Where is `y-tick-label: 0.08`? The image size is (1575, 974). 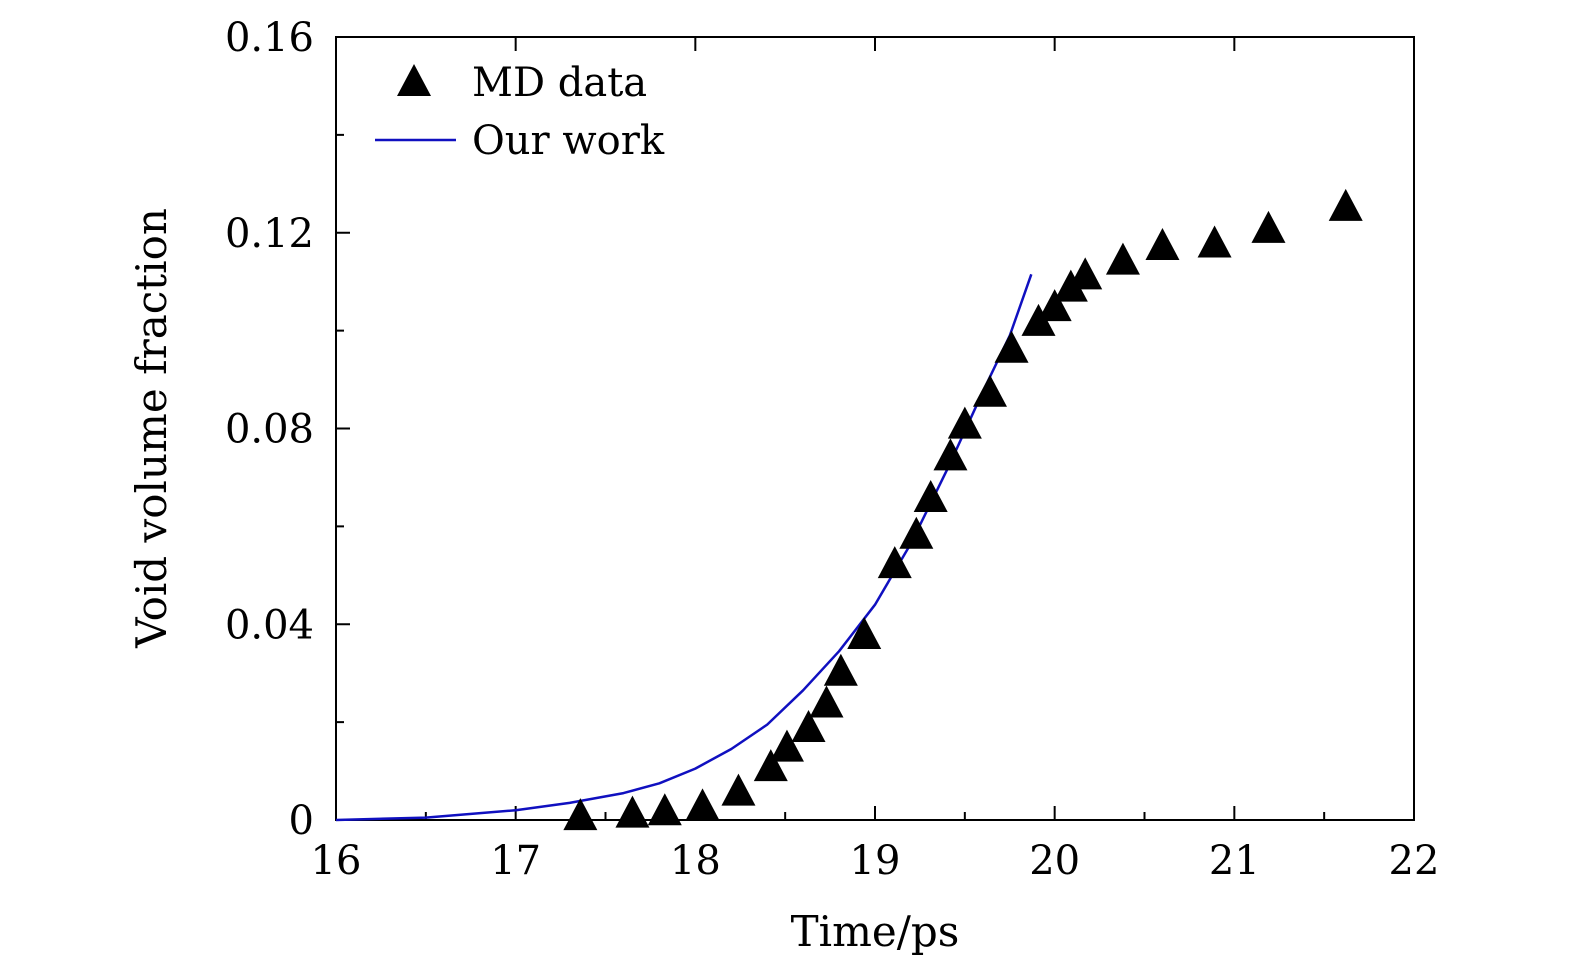
y-tick-label: 0.08 is located at coordinates (269, 430).